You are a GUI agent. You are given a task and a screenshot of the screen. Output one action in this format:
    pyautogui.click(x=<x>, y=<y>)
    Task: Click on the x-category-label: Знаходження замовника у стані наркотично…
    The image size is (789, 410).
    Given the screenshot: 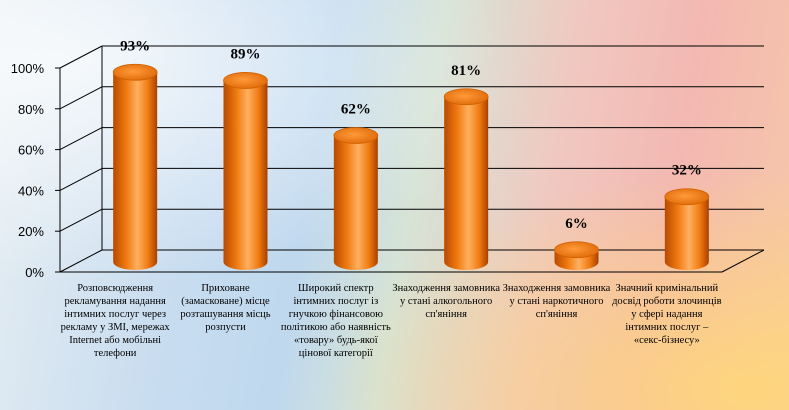 What is the action you would take?
    pyautogui.click(x=556, y=301)
    